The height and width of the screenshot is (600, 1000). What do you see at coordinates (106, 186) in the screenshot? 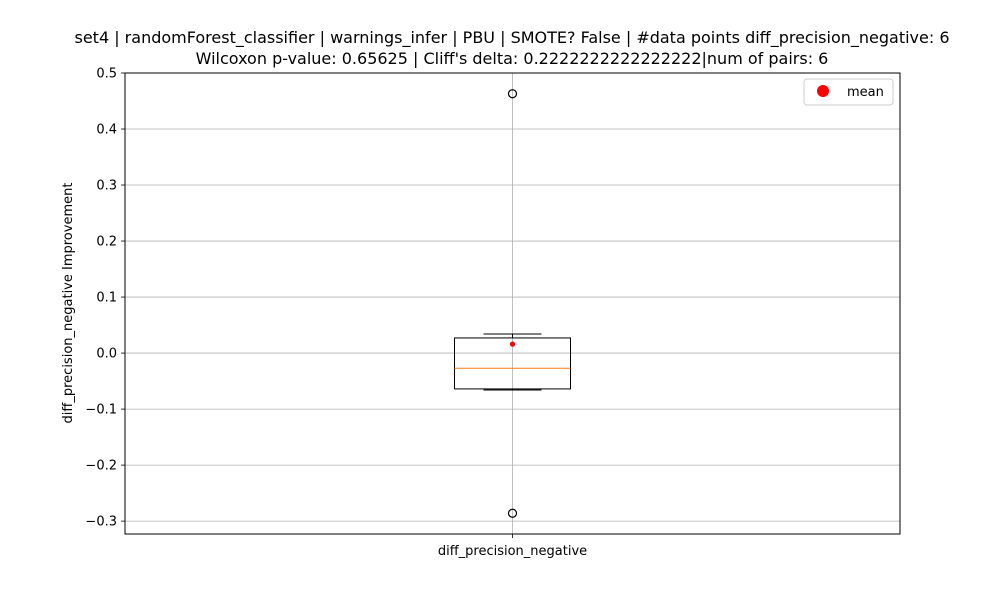
I see `y-tick-label: 0.3` at bounding box center [106, 186].